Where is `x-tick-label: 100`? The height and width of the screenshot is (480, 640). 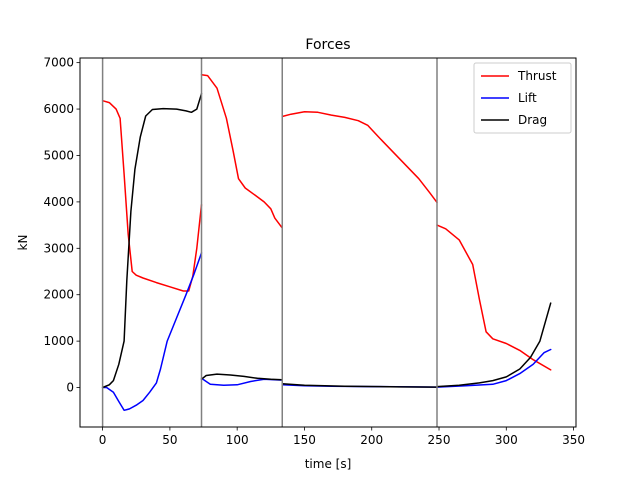 x-tick-label: 100 is located at coordinates (237, 440).